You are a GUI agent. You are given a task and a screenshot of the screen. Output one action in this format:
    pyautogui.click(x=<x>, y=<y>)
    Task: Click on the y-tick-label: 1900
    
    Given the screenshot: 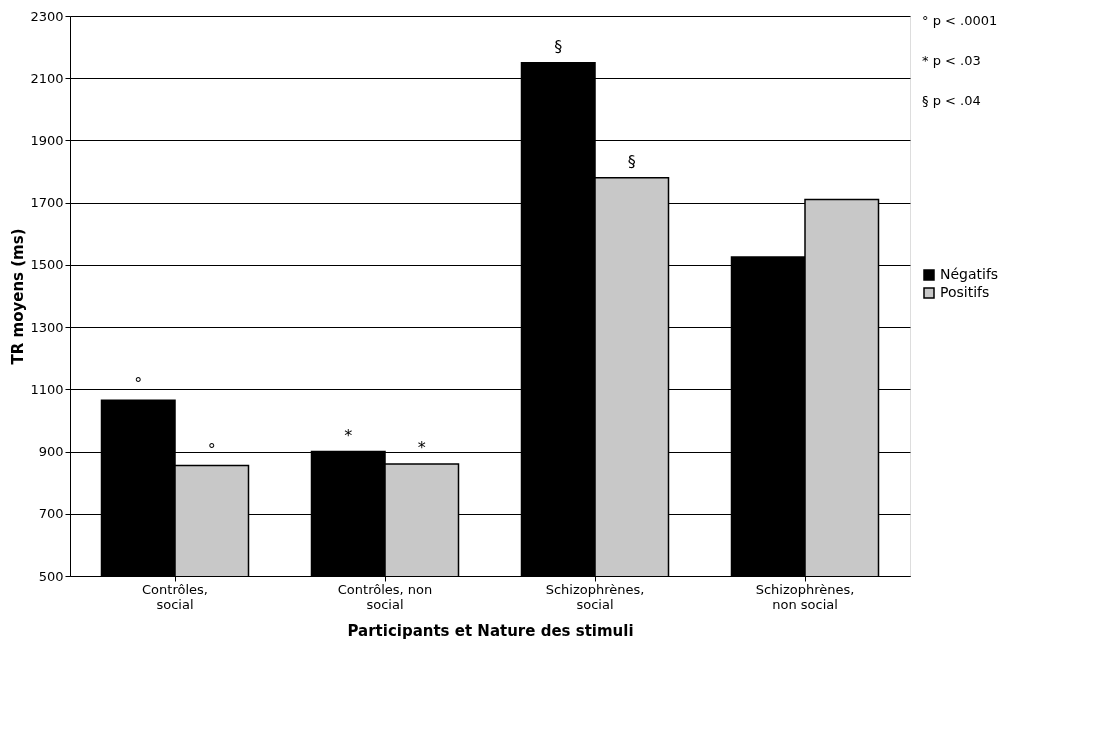 What is the action you would take?
    pyautogui.click(x=47, y=140)
    